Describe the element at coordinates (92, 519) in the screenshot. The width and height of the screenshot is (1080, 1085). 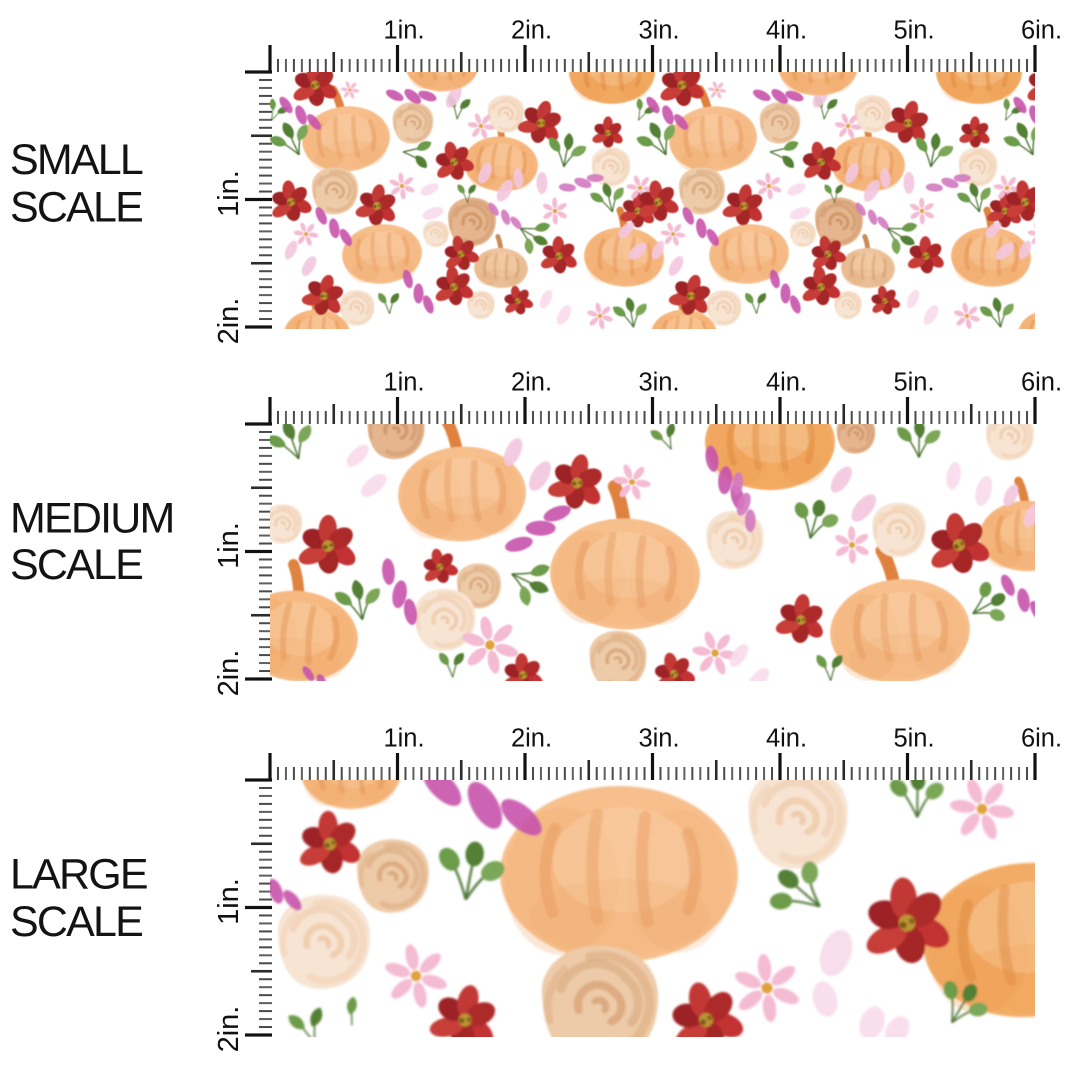
I see `svg-text: MEDIUM` at that location.